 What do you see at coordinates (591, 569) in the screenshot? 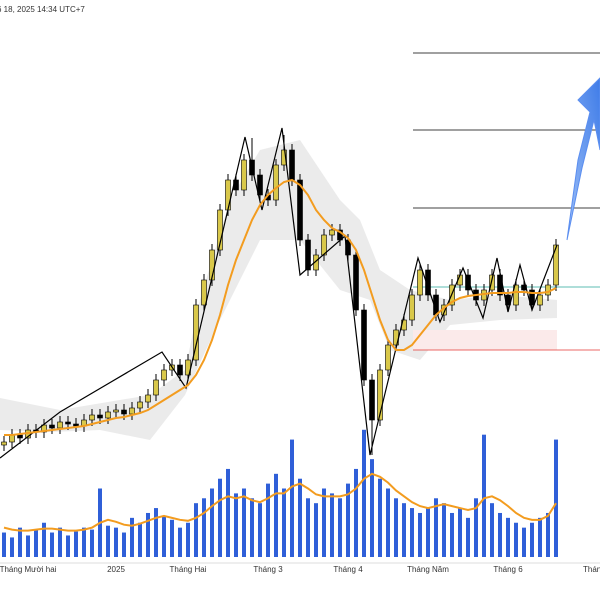
I see `x-tick-label: Tháng` at bounding box center [591, 569].